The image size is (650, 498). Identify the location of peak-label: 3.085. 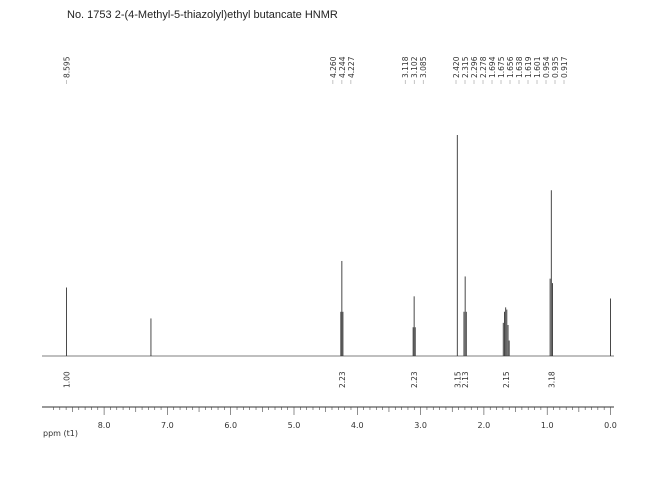
(423, 67).